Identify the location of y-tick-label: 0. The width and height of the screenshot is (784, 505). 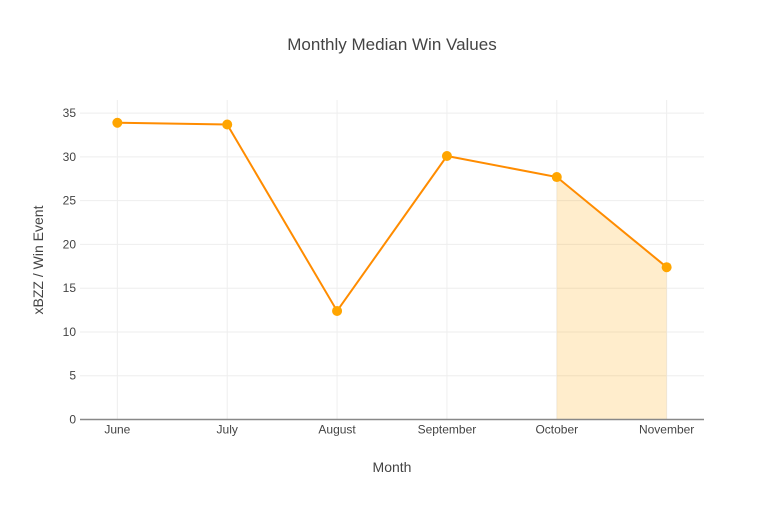
(72, 420).